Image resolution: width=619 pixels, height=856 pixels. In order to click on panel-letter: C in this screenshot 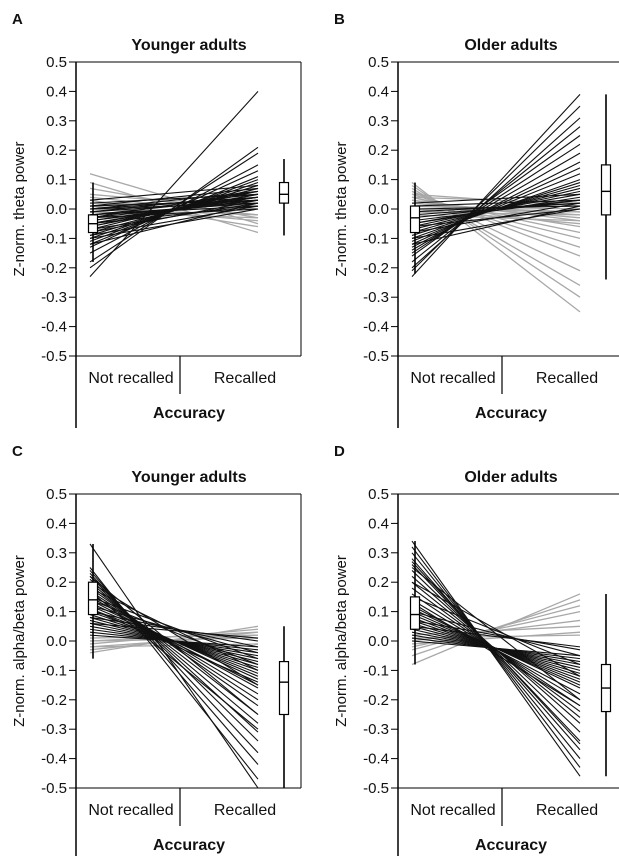, I will do `click(17, 451)`.